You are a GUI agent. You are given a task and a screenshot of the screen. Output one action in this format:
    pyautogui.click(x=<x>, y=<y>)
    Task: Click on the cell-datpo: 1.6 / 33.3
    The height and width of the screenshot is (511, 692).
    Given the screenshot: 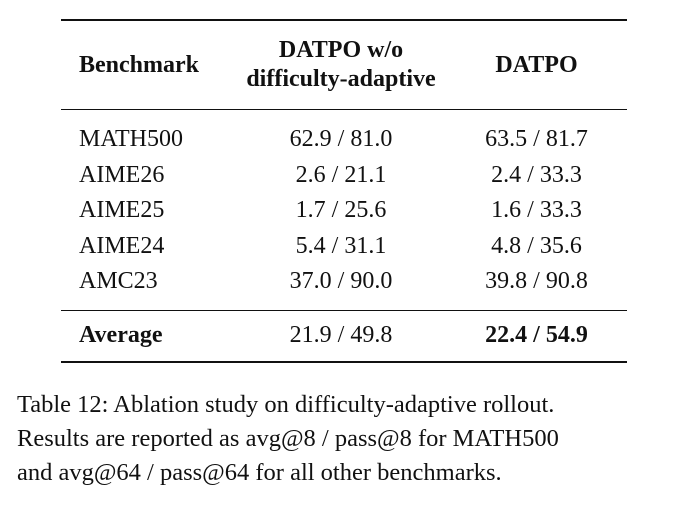 What is the action you would take?
    pyautogui.click(x=536, y=210)
    